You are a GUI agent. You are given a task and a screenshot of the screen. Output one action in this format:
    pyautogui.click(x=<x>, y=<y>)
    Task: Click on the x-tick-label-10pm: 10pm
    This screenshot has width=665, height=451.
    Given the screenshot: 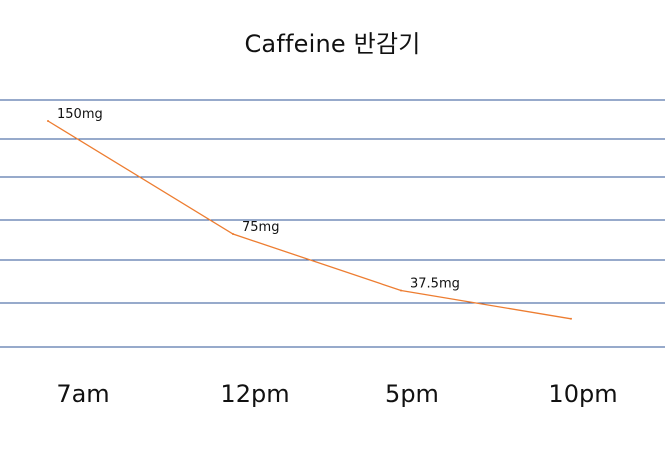 What is the action you would take?
    pyautogui.click(x=582, y=394)
    